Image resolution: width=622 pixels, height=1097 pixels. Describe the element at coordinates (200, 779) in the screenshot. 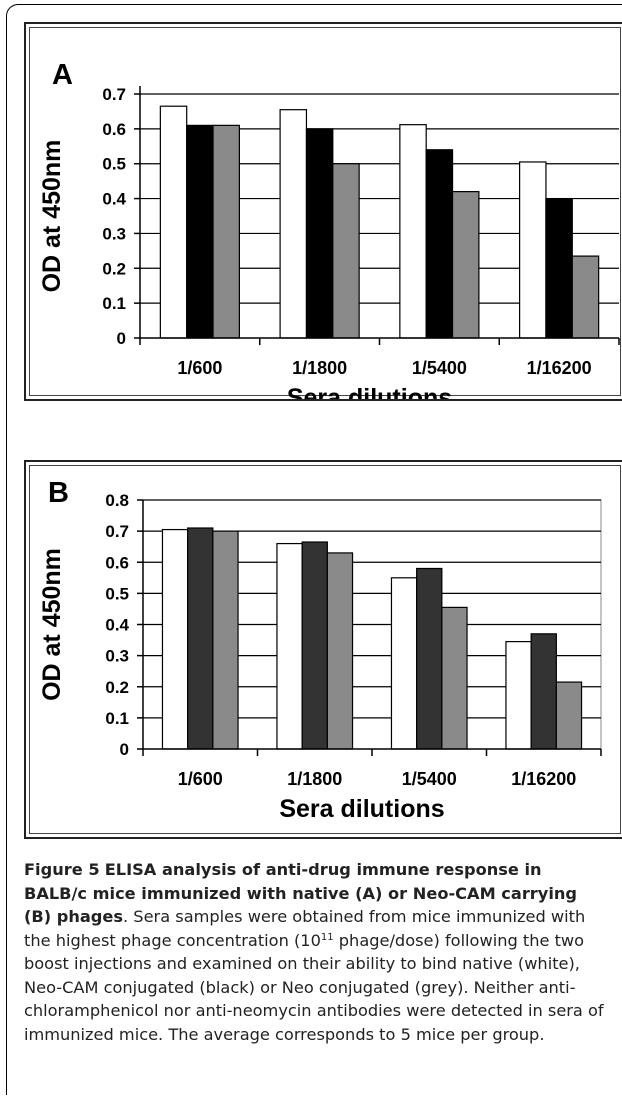

I see `chart-b-category-label: 1/600` at that location.